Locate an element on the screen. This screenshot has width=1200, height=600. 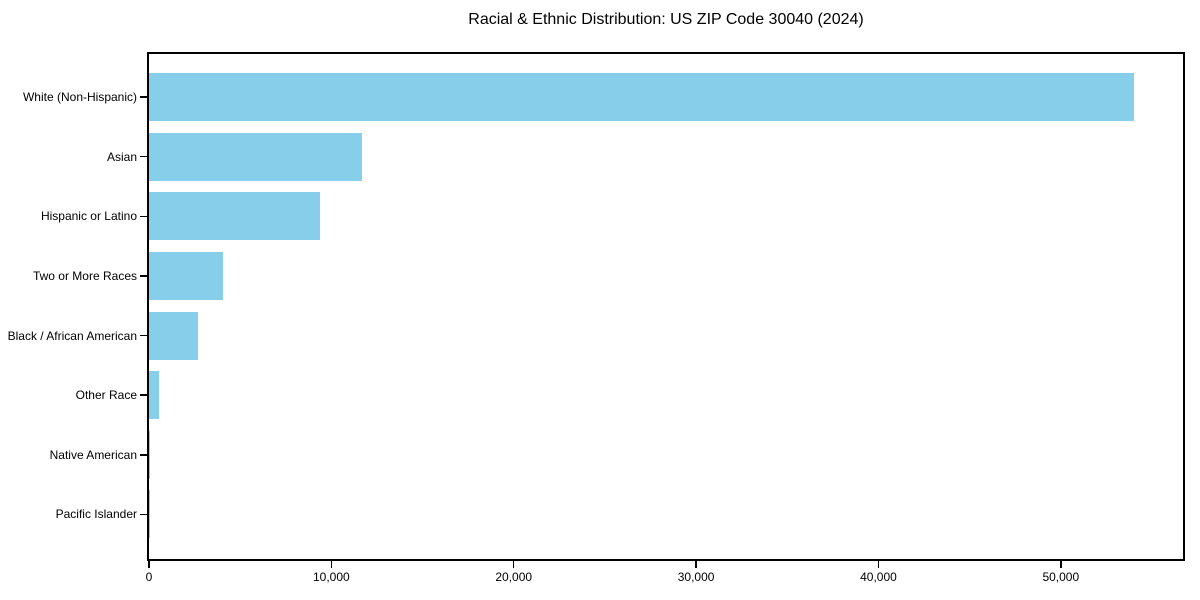
y-tick-label: Two or More Races is located at coordinates (84, 275).